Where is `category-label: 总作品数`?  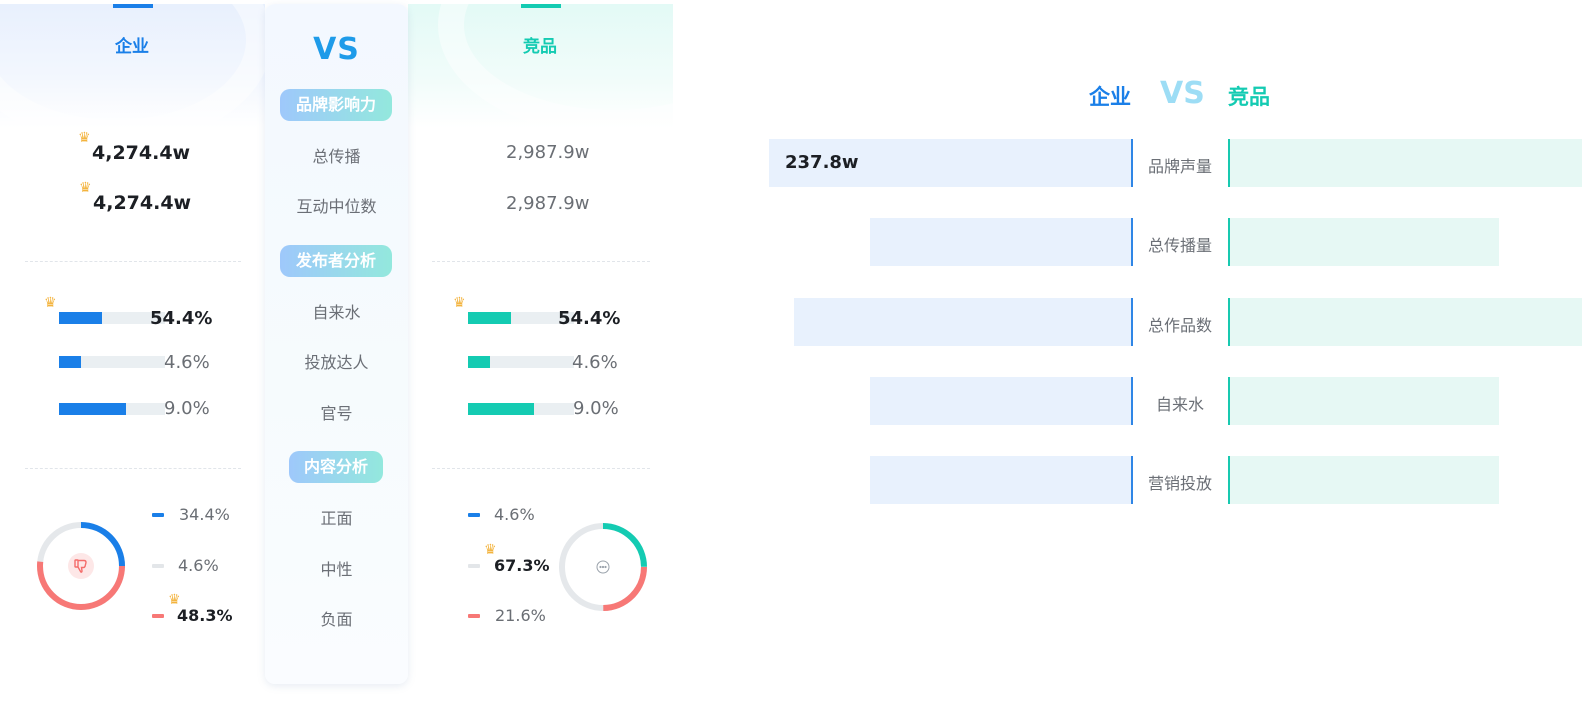
category-label: 总作品数 is located at coordinates (1179, 325).